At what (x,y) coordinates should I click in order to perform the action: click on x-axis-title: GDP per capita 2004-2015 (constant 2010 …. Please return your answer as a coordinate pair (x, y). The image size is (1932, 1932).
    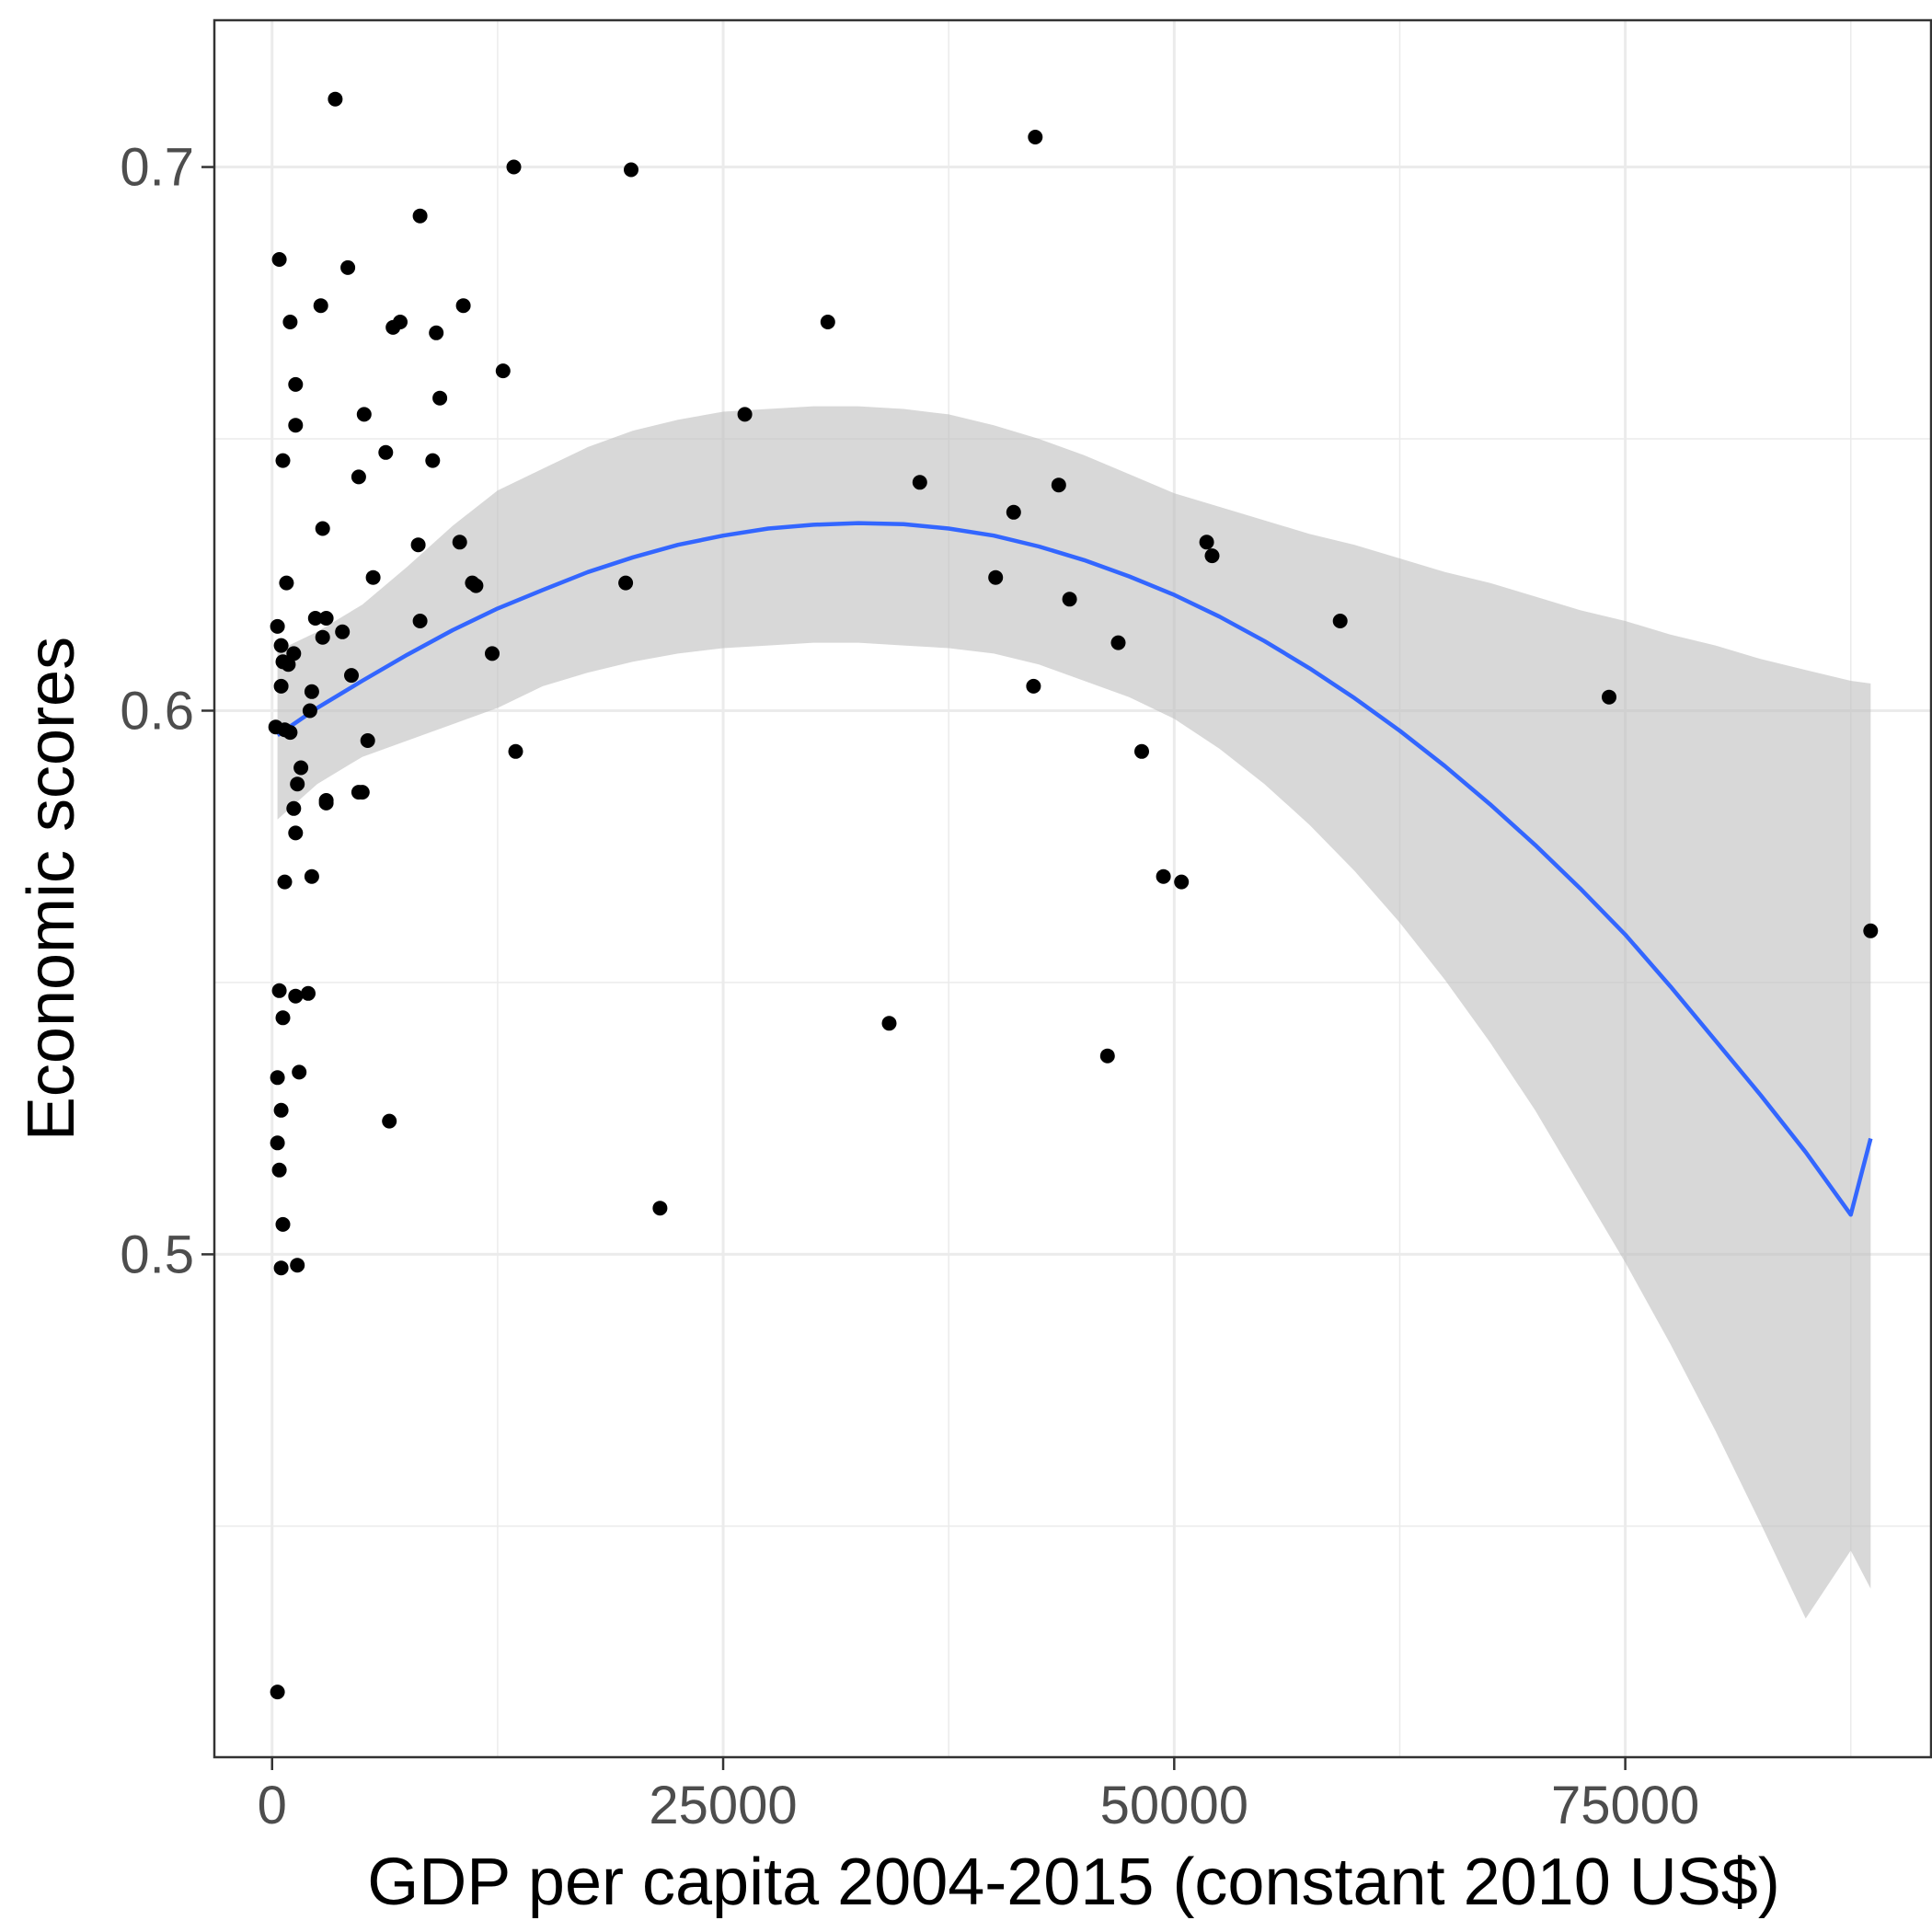
    Looking at the image, I should click on (1073, 1882).